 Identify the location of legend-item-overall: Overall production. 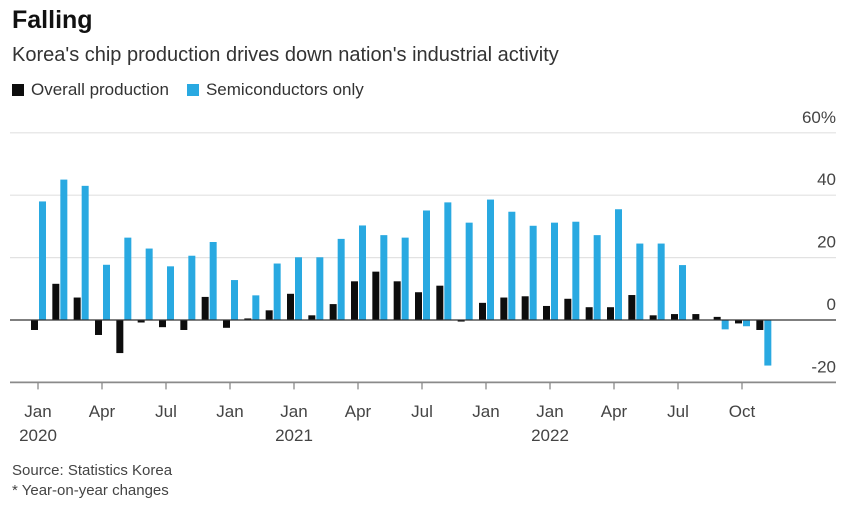
(90, 90).